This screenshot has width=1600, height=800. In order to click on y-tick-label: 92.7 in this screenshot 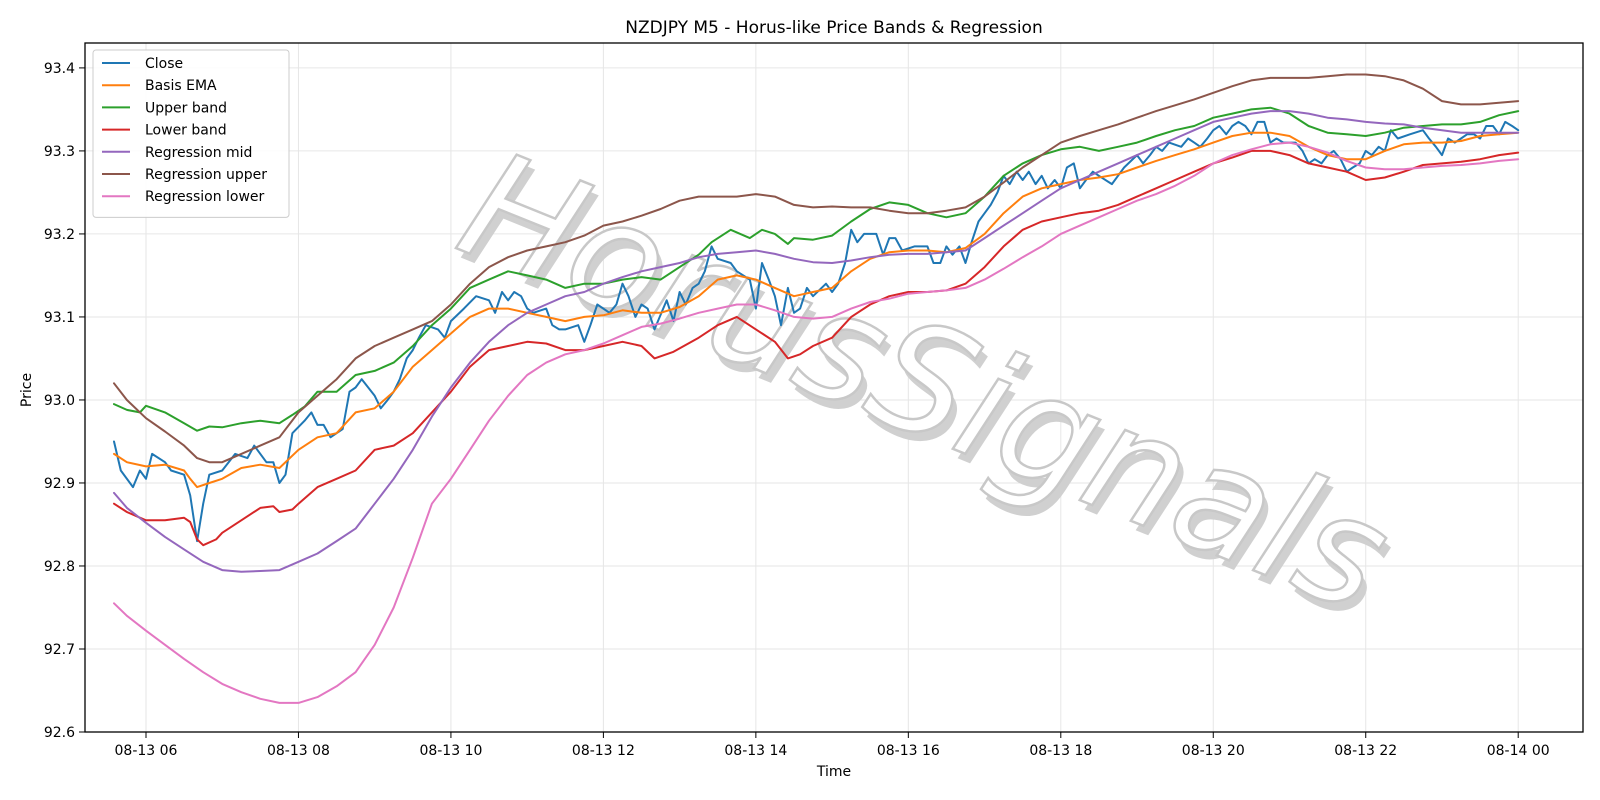, I will do `click(59, 650)`.